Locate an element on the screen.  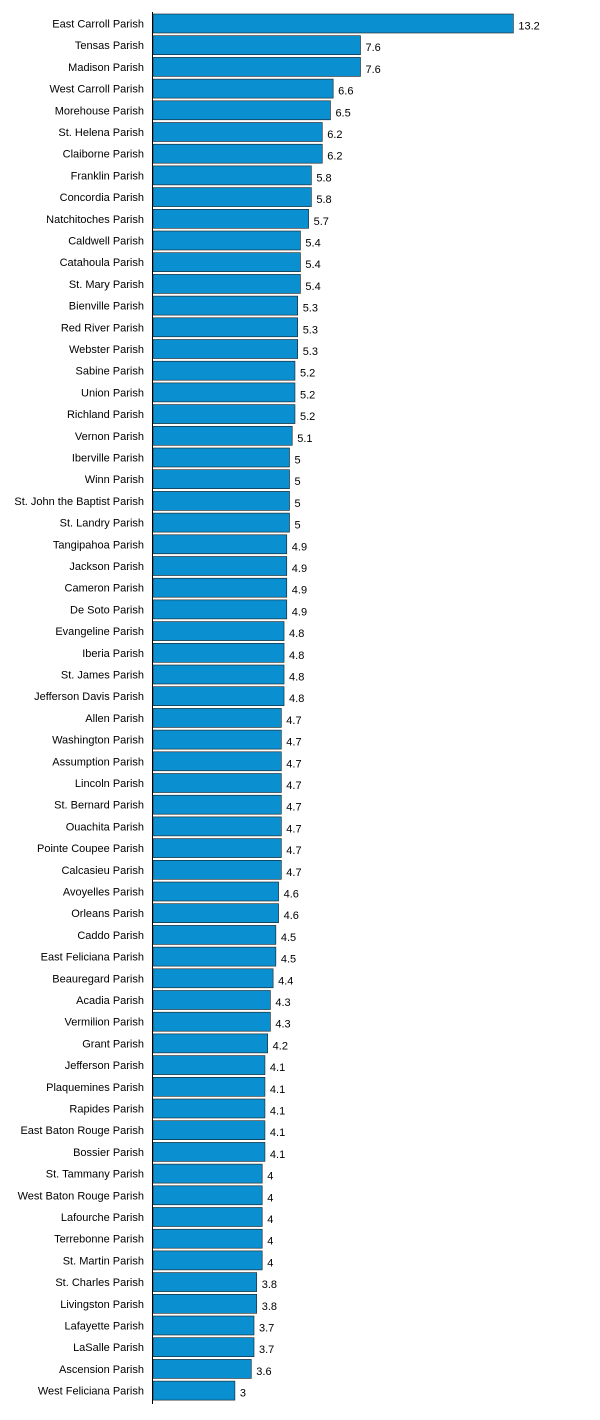
category-label: St. Mary Parish is located at coordinates (106, 285).